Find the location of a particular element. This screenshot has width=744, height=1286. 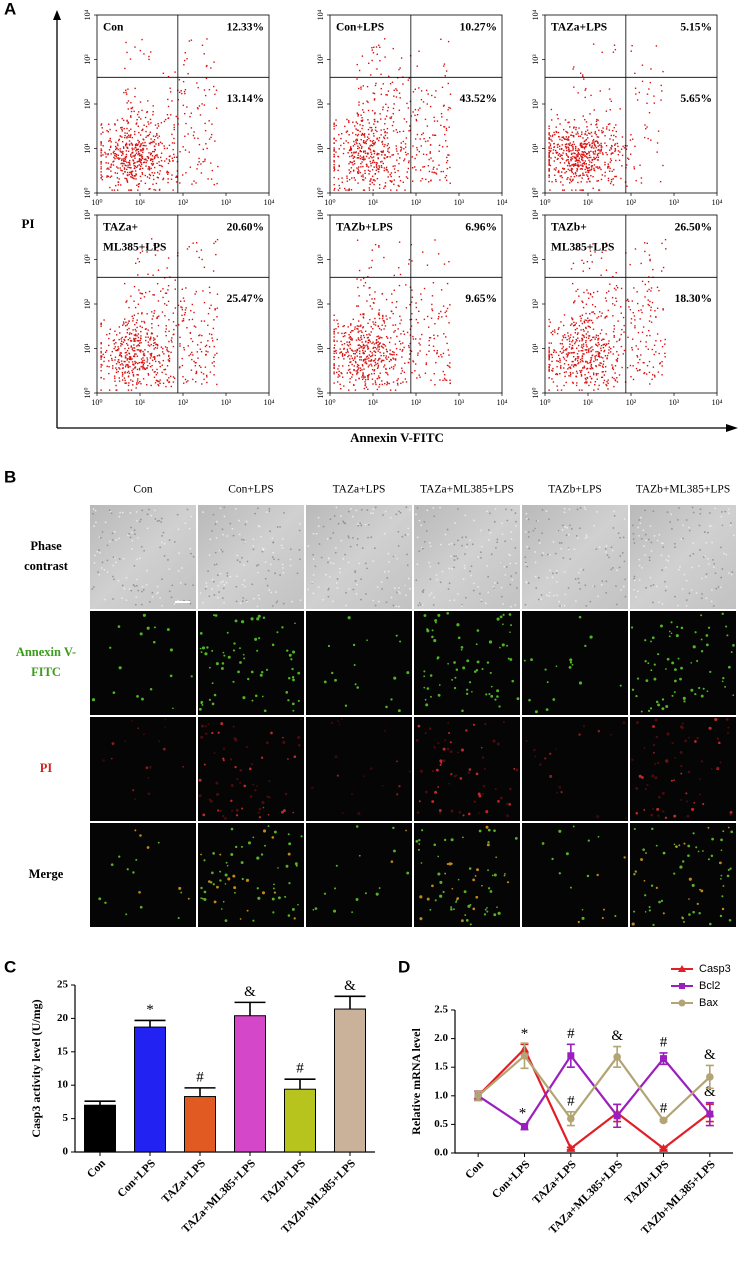

x-tick-label: 10² is located at coordinates (416, 202).